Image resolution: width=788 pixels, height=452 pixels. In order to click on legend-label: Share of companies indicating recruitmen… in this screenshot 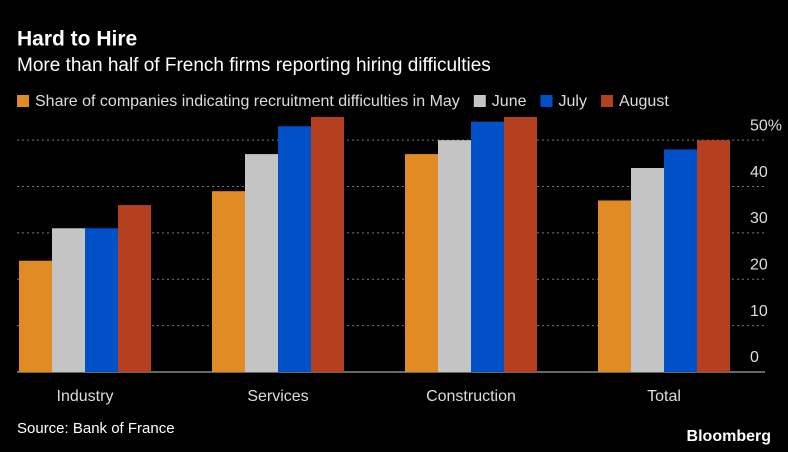, I will do `click(247, 101)`.